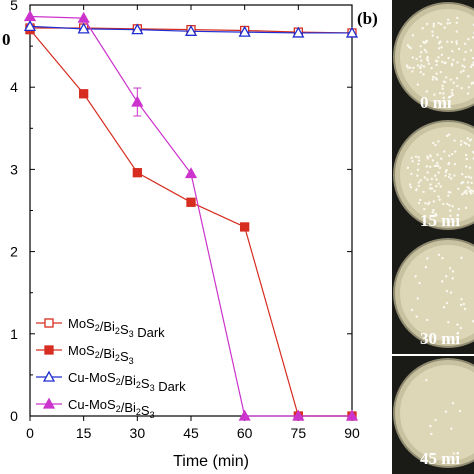 The width and height of the screenshot is (474, 474). What do you see at coordinates (440, 338) in the screenshot?
I see `time-label: 30 mi` at bounding box center [440, 338].